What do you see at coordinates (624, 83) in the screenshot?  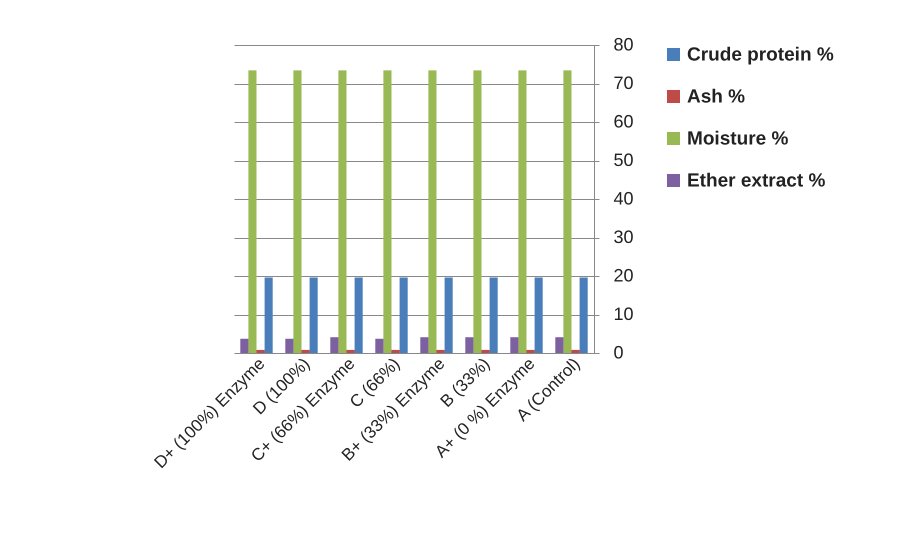 I see `y-tick-label: 70` at bounding box center [624, 83].